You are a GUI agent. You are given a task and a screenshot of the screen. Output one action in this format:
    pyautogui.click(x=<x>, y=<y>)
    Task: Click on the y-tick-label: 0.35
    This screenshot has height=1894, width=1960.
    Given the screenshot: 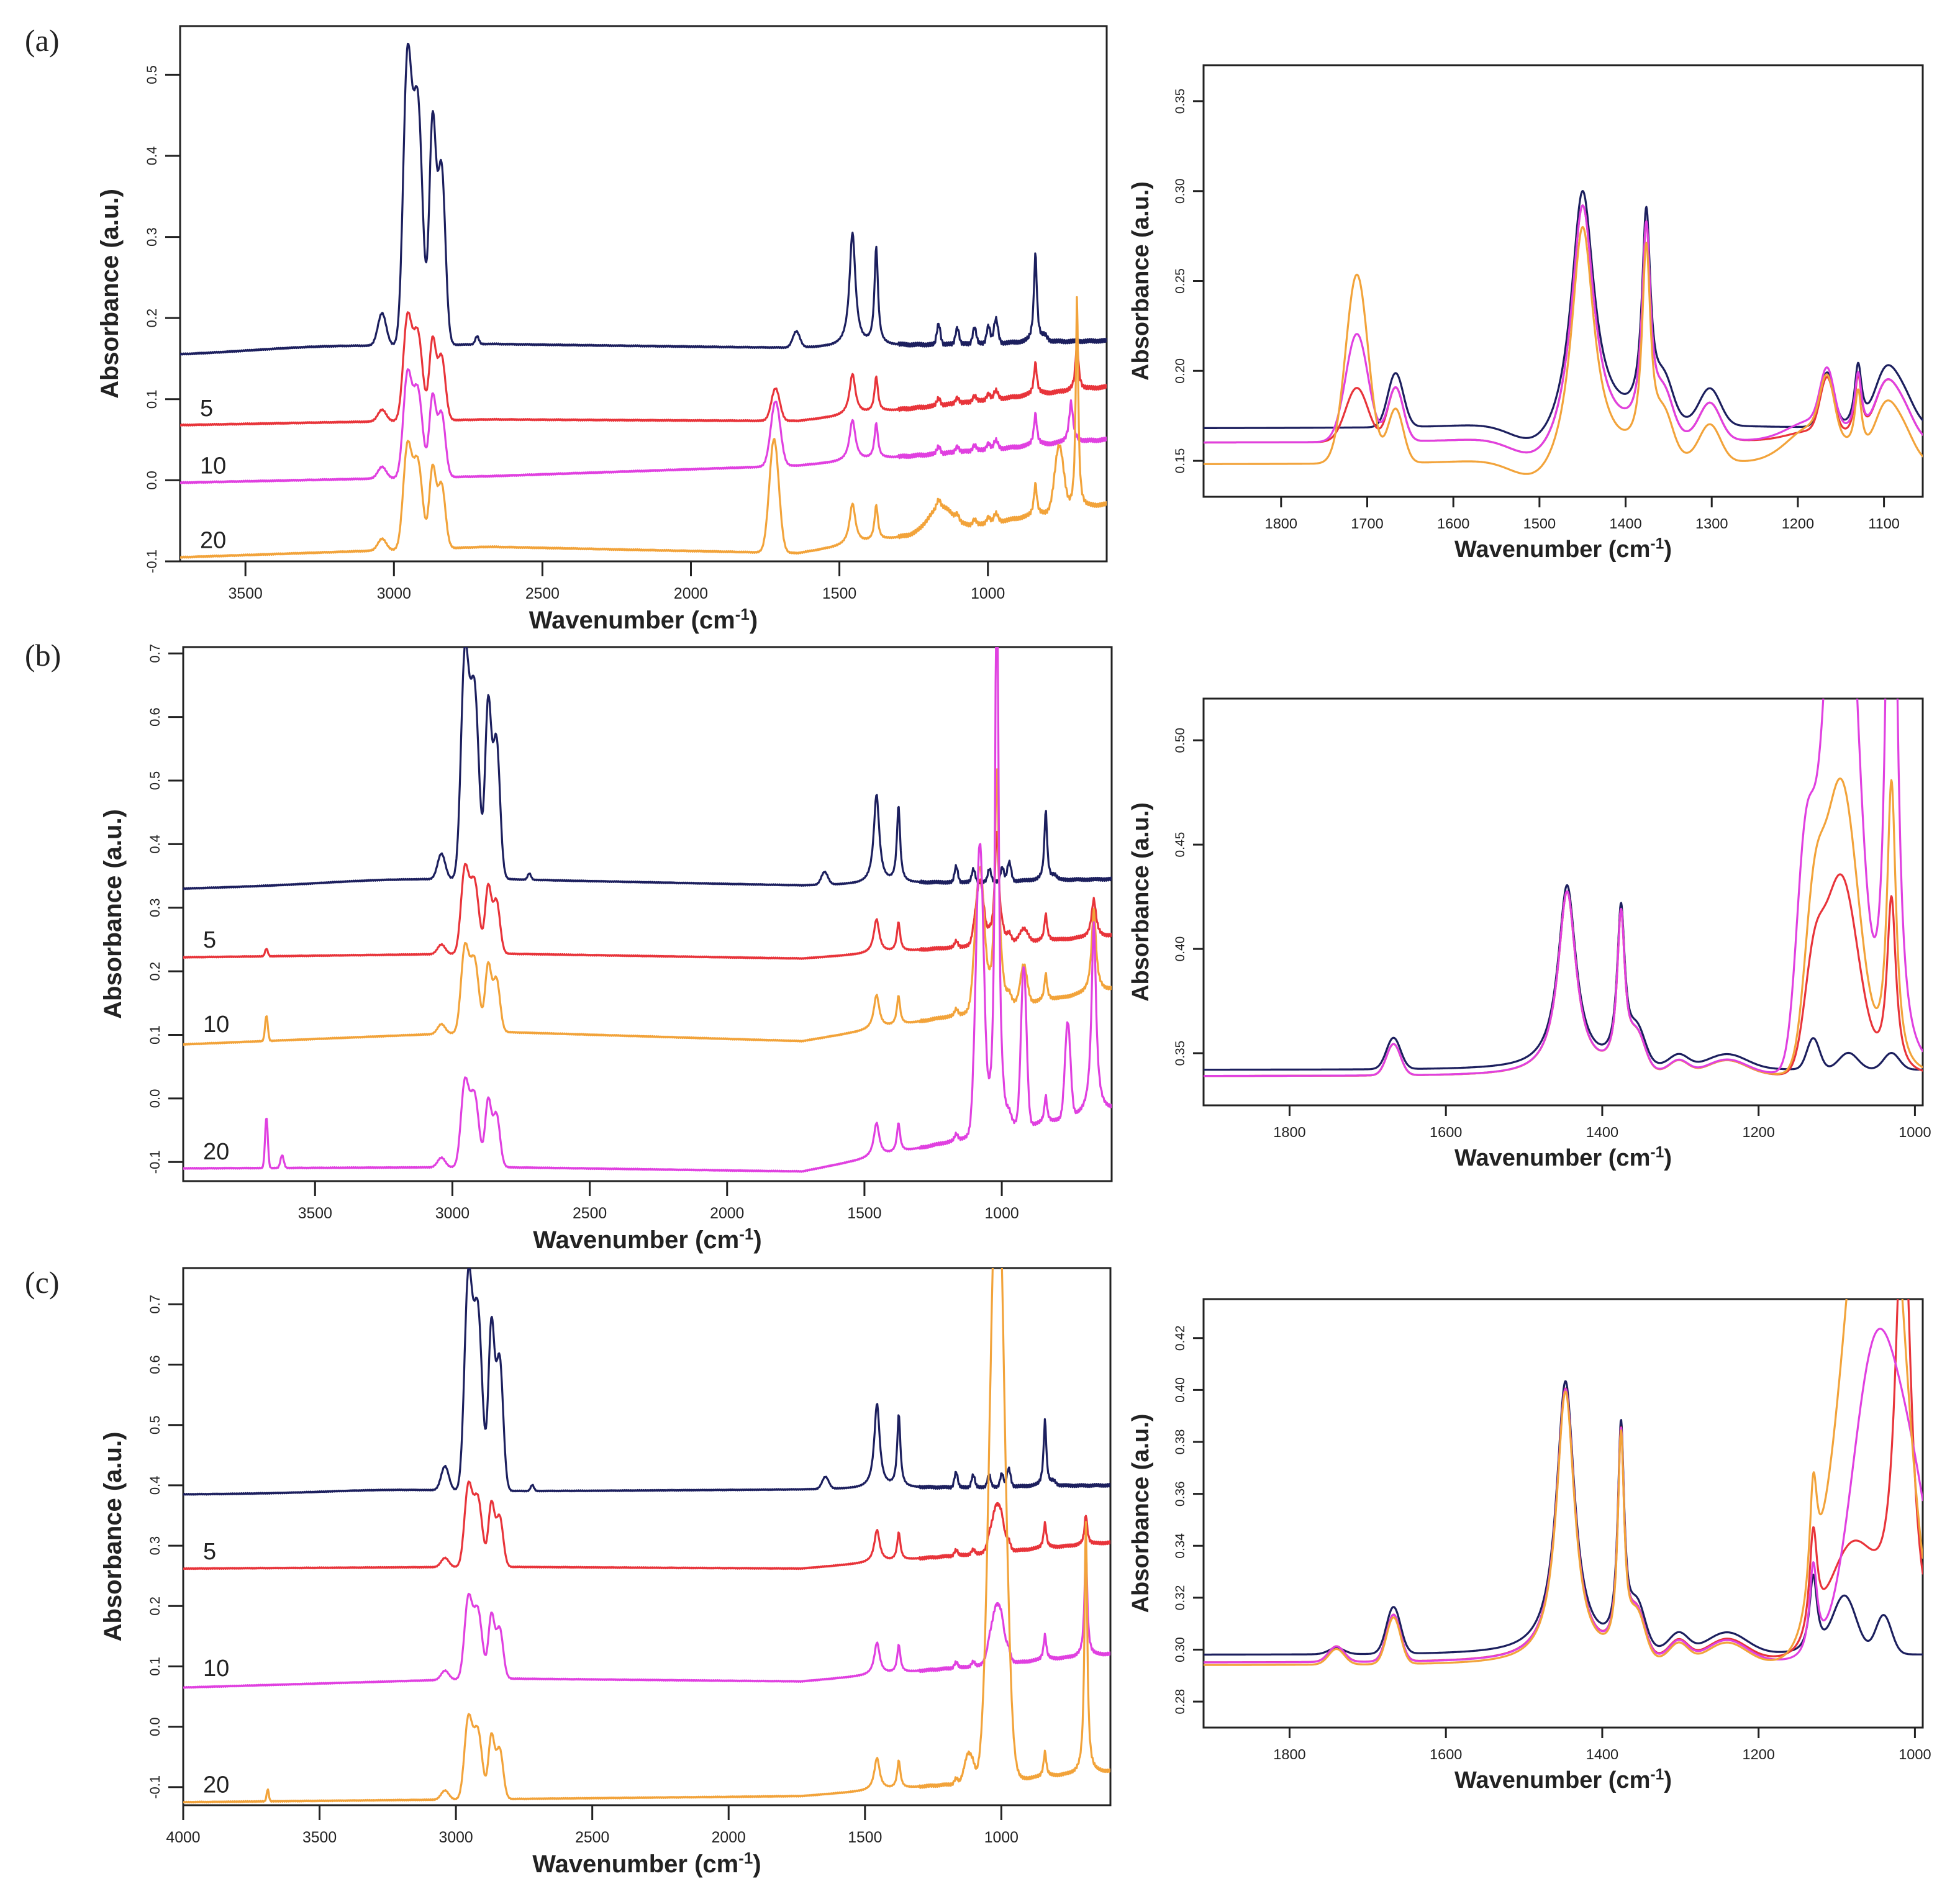 What is the action you would take?
    pyautogui.click(x=1180, y=1053)
    